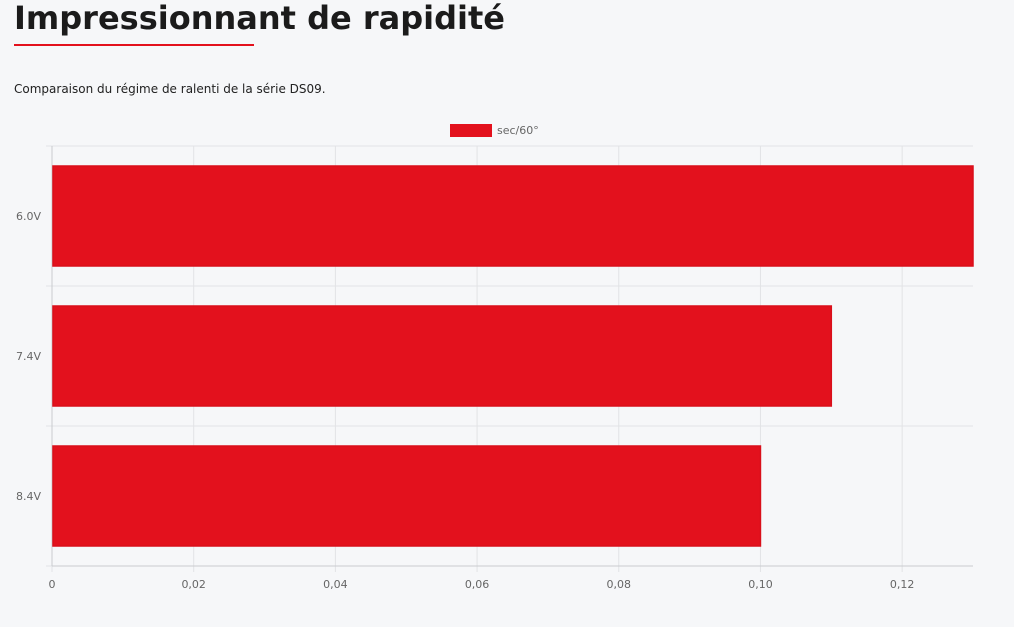 The image size is (1014, 627). Describe the element at coordinates (471, 130) in the screenshot. I see `legend-swatch` at that location.